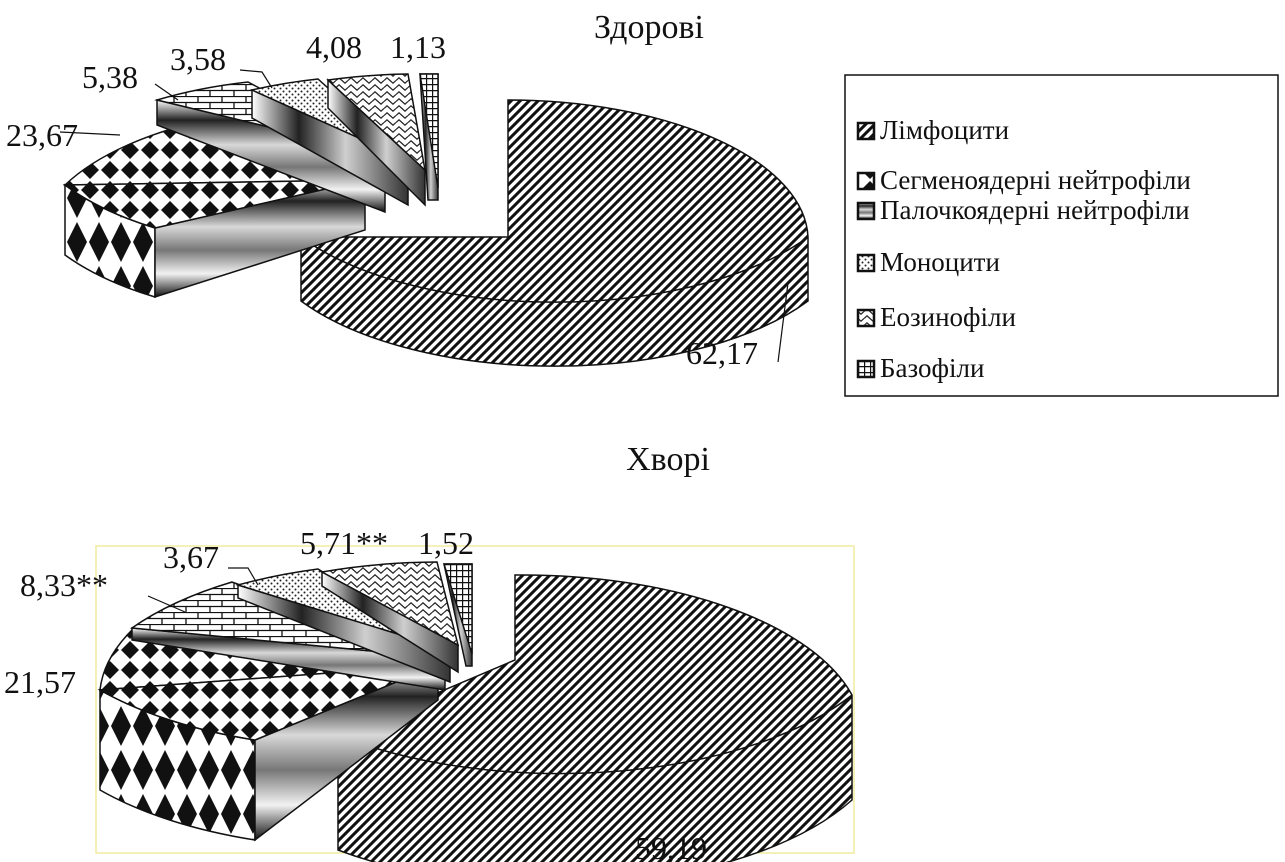  I want to click on chart-title: Здорові, so click(649, 27).